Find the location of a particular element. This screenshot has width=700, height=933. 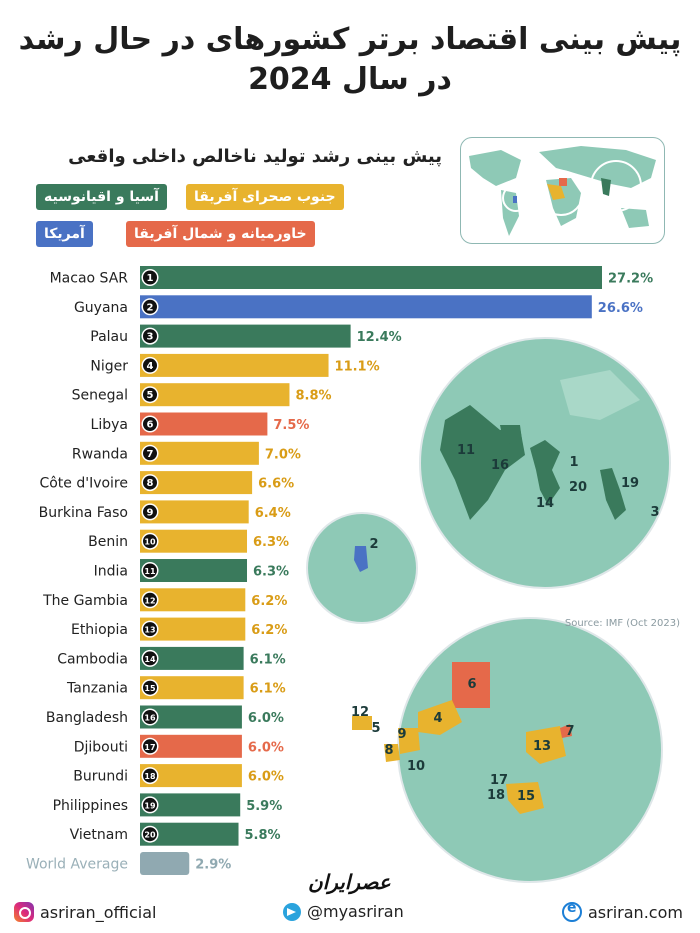

category-label: Burkina Faso is located at coordinates (83, 513).